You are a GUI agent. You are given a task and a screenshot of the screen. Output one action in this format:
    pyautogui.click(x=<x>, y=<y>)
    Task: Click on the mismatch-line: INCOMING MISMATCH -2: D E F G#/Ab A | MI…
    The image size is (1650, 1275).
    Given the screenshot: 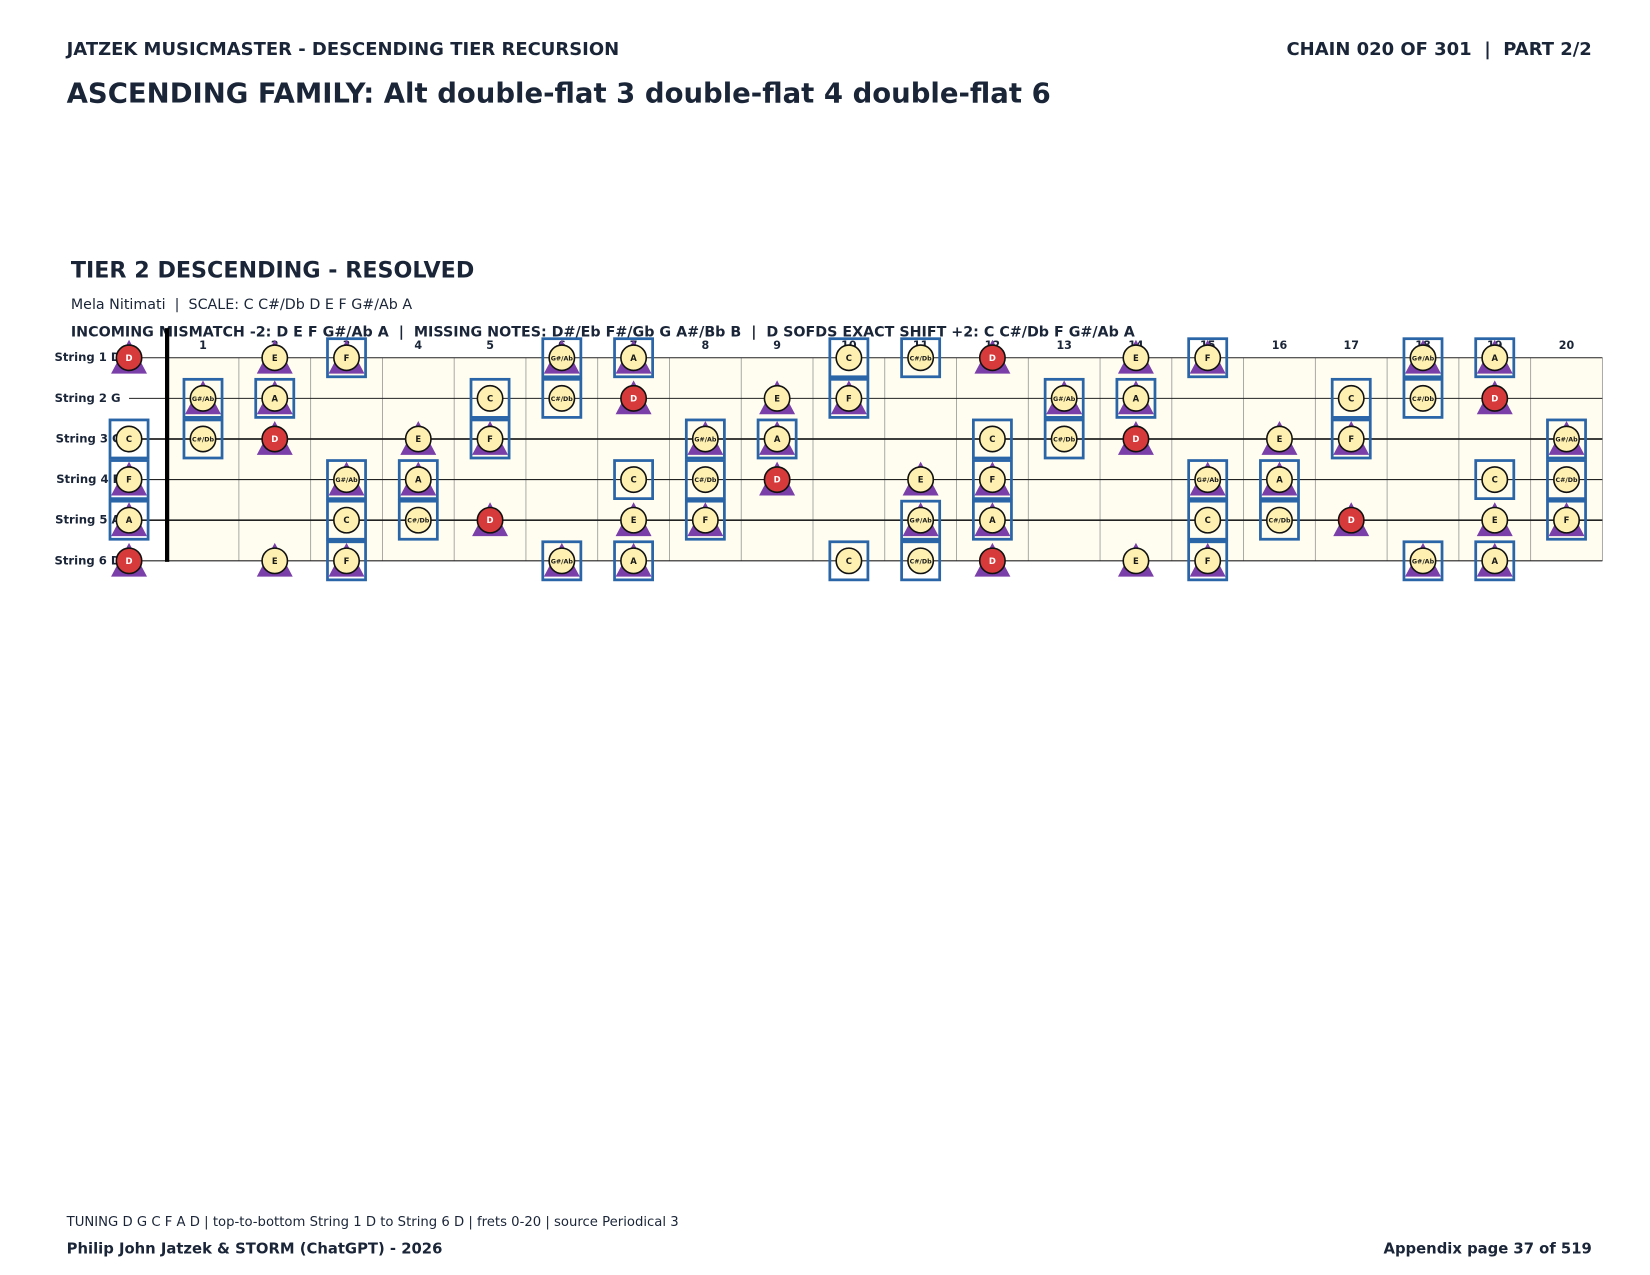 What is the action you would take?
    pyautogui.click(x=603, y=332)
    